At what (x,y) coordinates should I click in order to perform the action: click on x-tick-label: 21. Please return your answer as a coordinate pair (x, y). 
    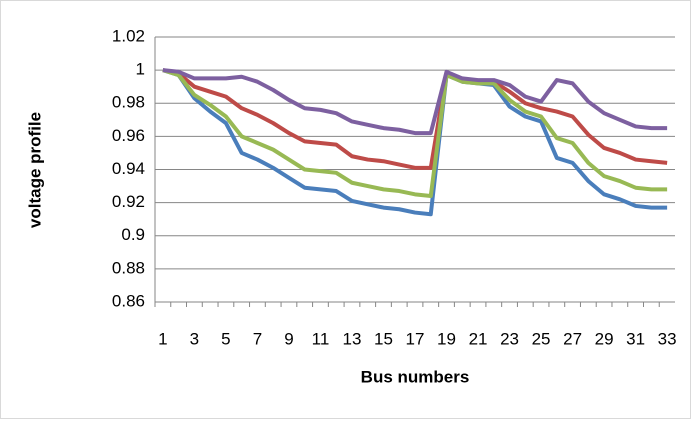
    Looking at the image, I should click on (478, 338).